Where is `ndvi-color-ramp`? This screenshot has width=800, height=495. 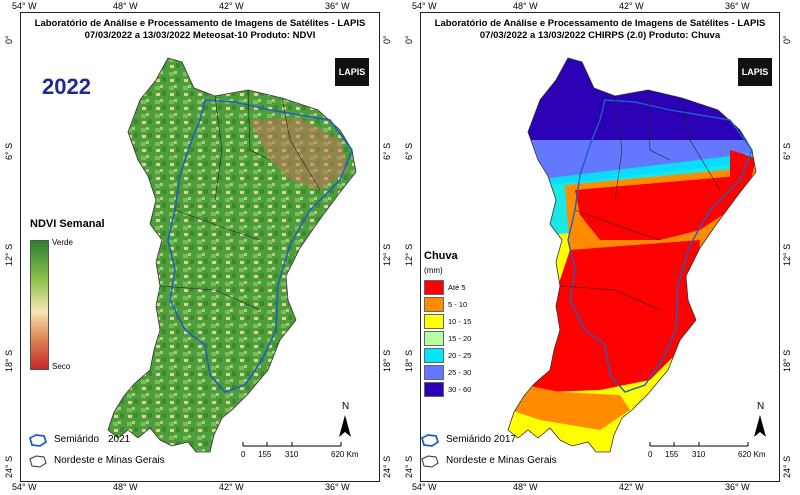 ndvi-color-ramp is located at coordinates (39, 305).